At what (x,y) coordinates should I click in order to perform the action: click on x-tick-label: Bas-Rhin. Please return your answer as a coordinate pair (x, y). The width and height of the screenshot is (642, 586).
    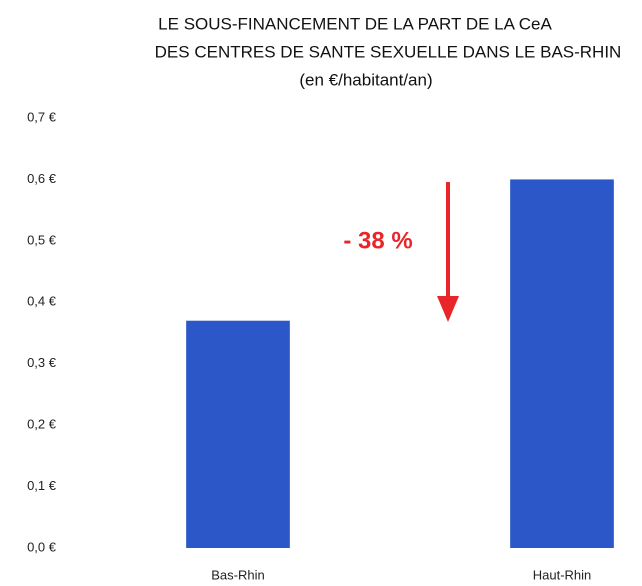
    Looking at the image, I should click on (237, 574).